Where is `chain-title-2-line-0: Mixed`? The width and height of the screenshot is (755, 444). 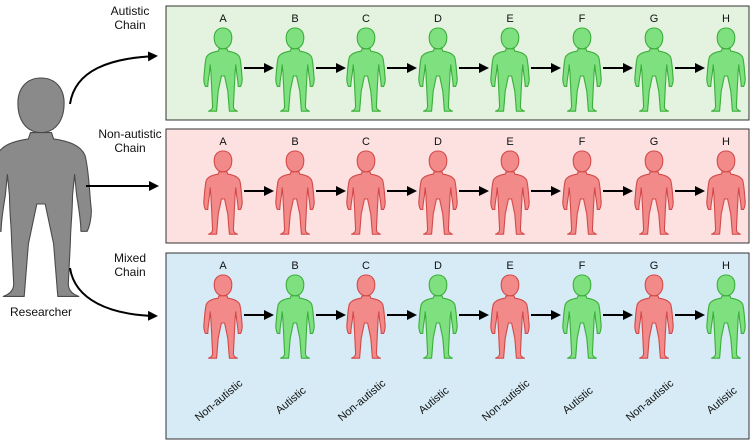 chain-title-2-line-0: Mixed is located at coordinates (130, 258).